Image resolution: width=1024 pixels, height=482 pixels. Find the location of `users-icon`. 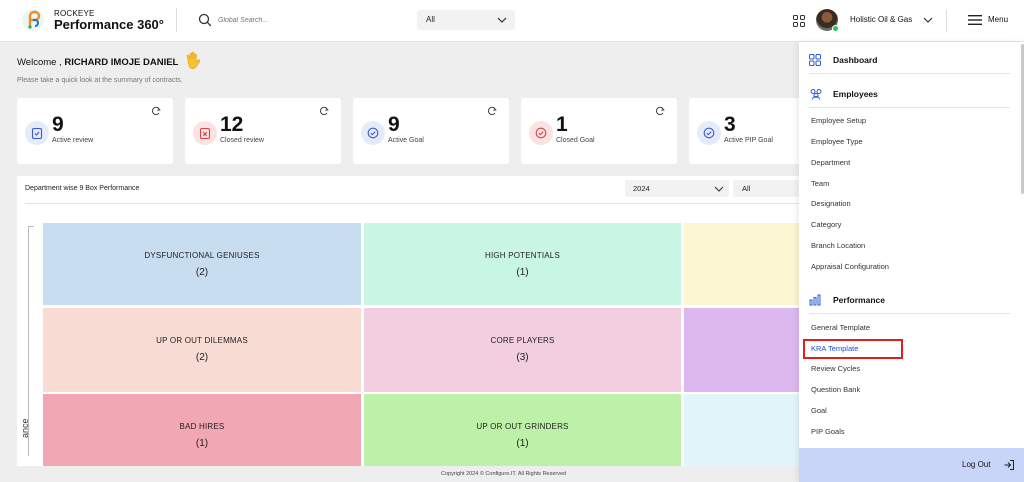

users-icon is located at coordinates (816, 94).